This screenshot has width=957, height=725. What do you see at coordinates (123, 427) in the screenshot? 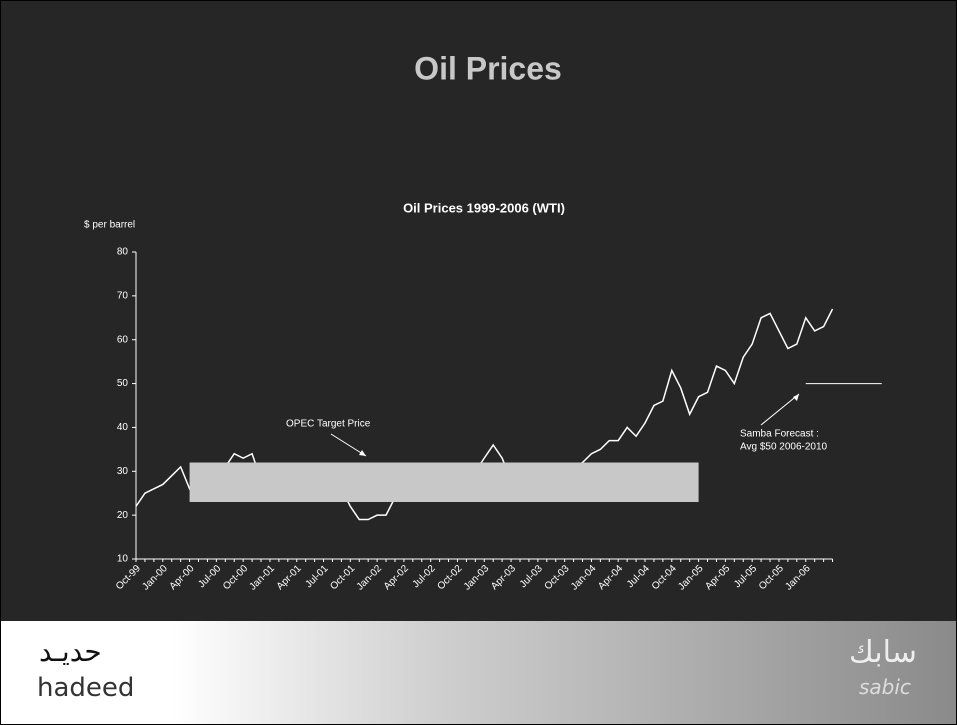
I see `y-tick-label: 40` at bounding box center [123, 427].